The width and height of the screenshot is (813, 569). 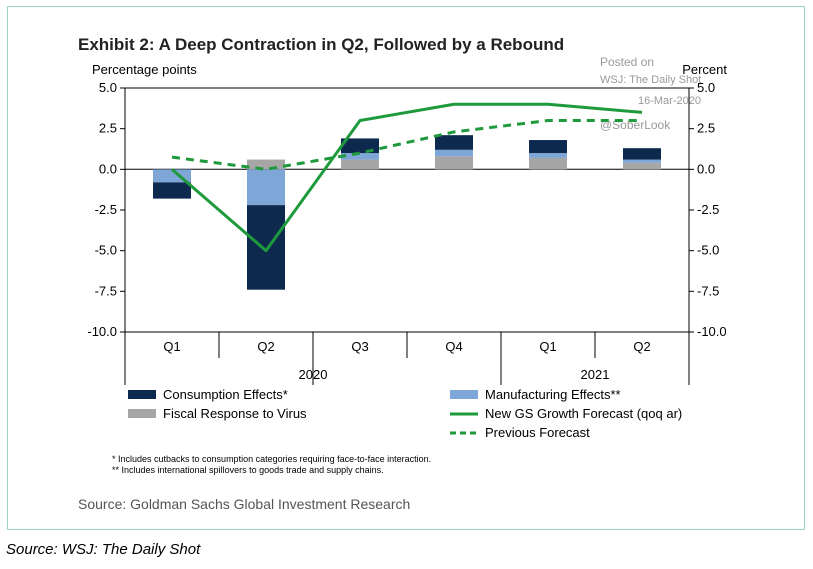 I want to click on y-axis-left-label: Percentage points, so click(x=144, y=69).